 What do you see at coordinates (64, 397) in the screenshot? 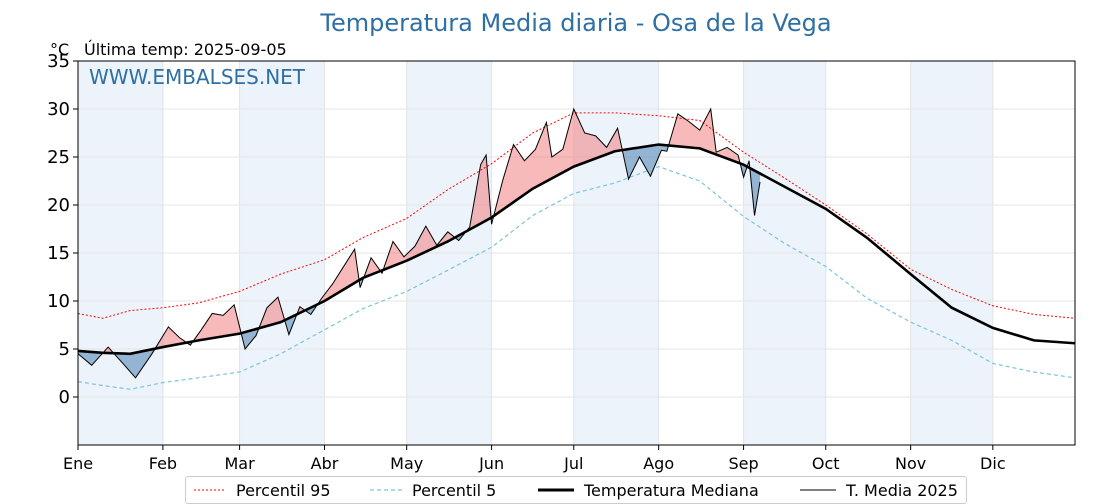
I see `y-tick-label: 0` at bounding box center [64, 397].